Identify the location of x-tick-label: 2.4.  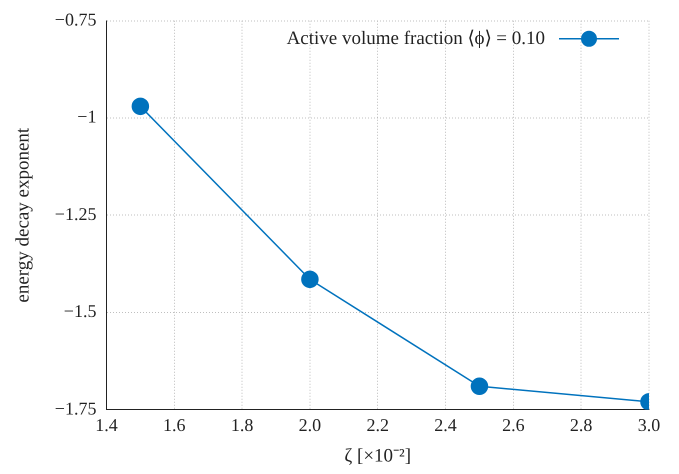
(445, 425).